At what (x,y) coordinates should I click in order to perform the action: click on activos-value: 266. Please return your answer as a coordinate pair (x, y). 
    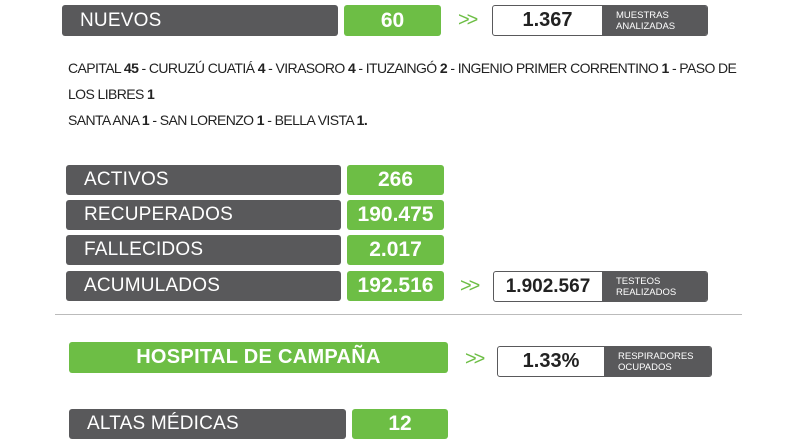
    Looking at the image, I should click on (395, 180).